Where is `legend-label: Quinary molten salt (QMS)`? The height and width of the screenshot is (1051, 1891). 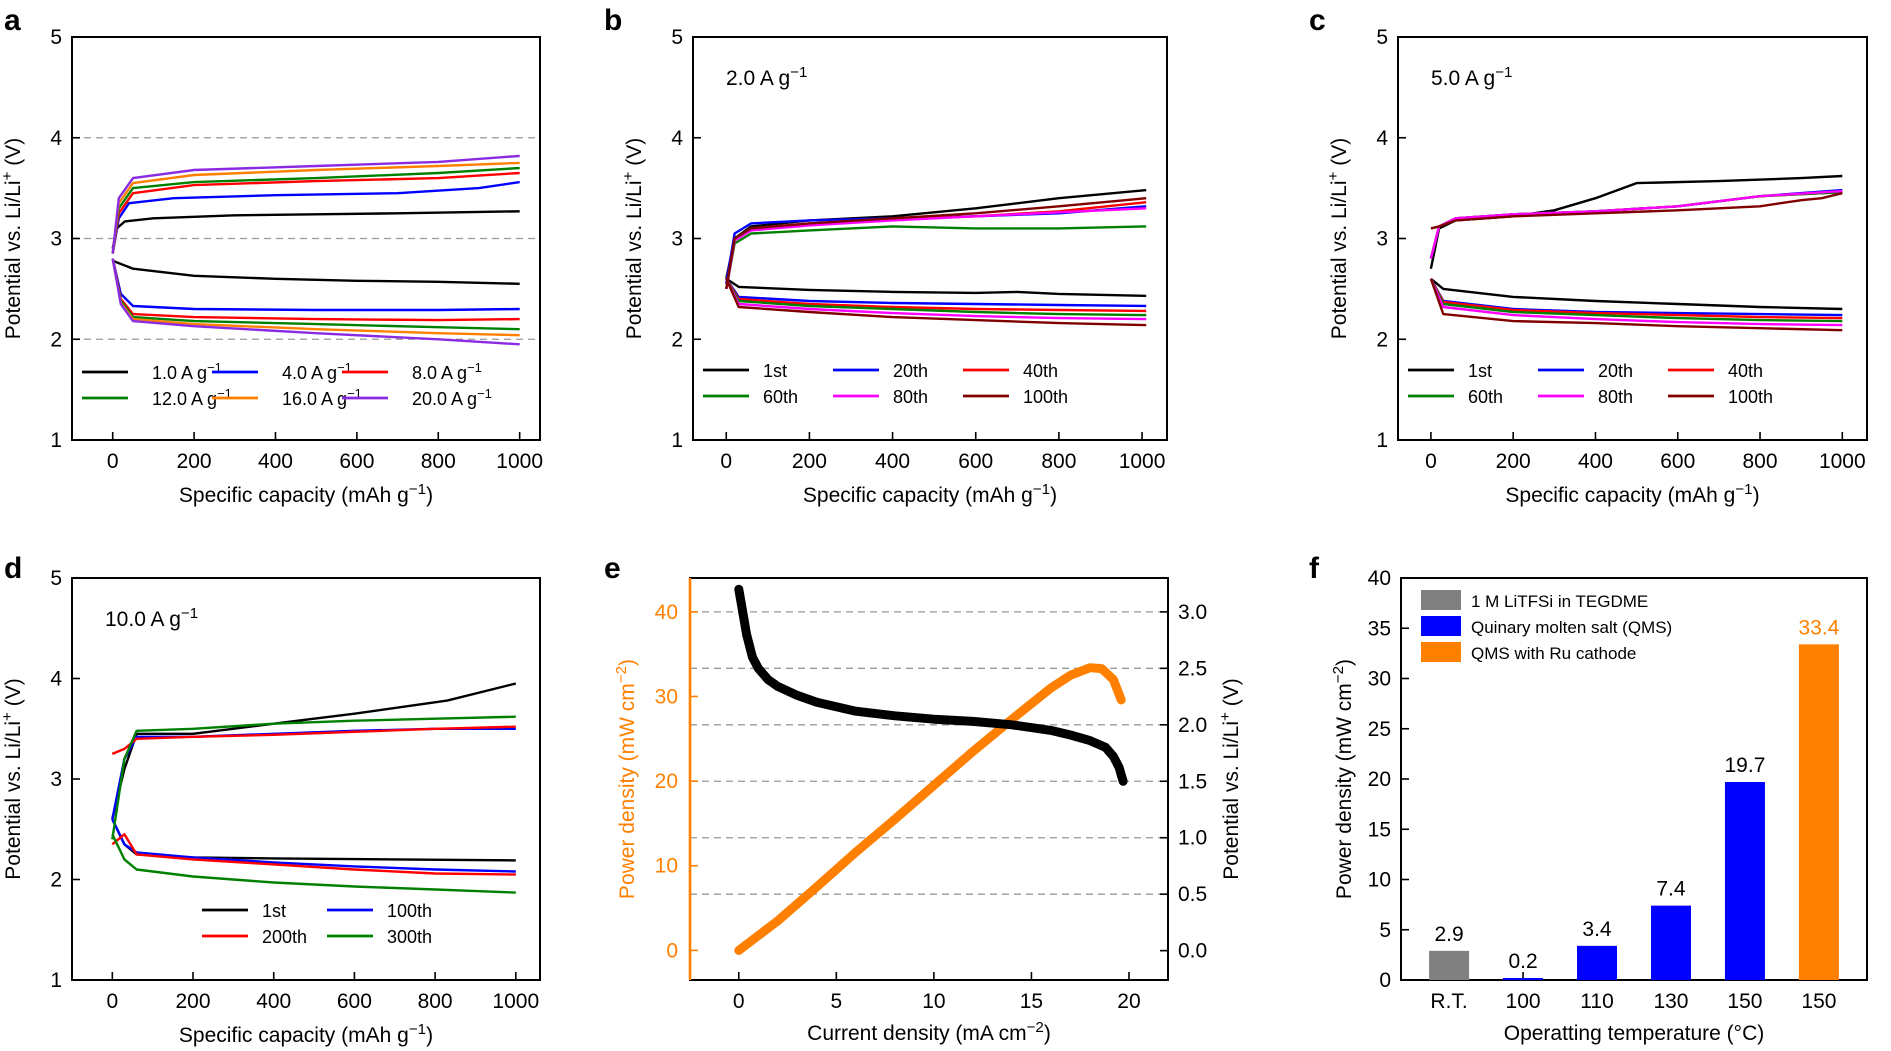 legend-label: Quinary molten salt (QMS) is located at coordinates (1571, 627).